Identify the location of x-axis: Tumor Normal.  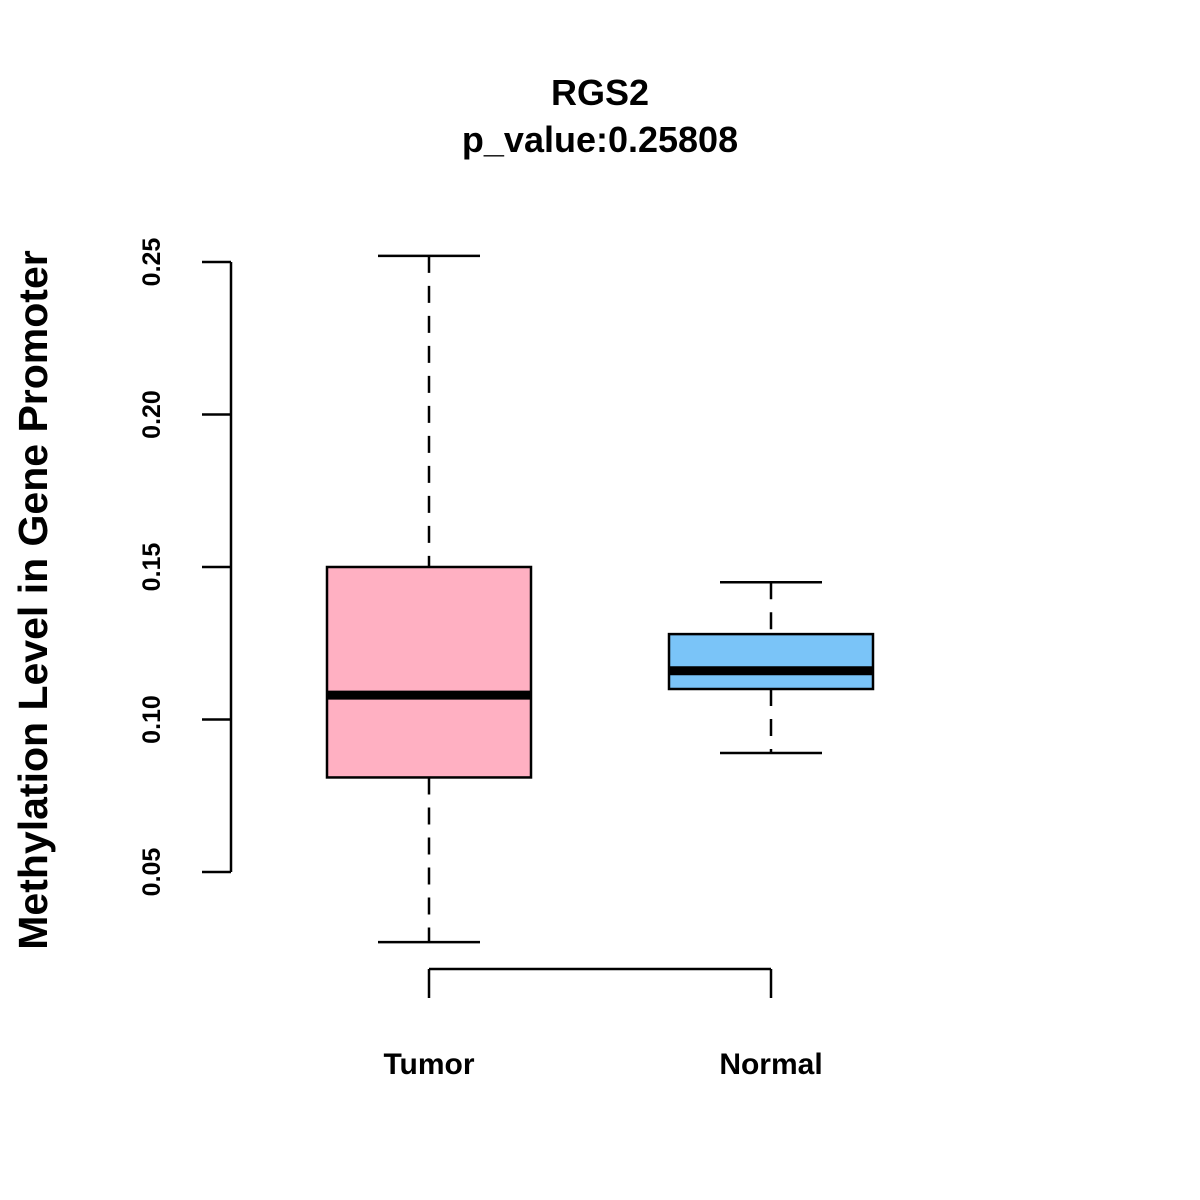
(603, 1024).